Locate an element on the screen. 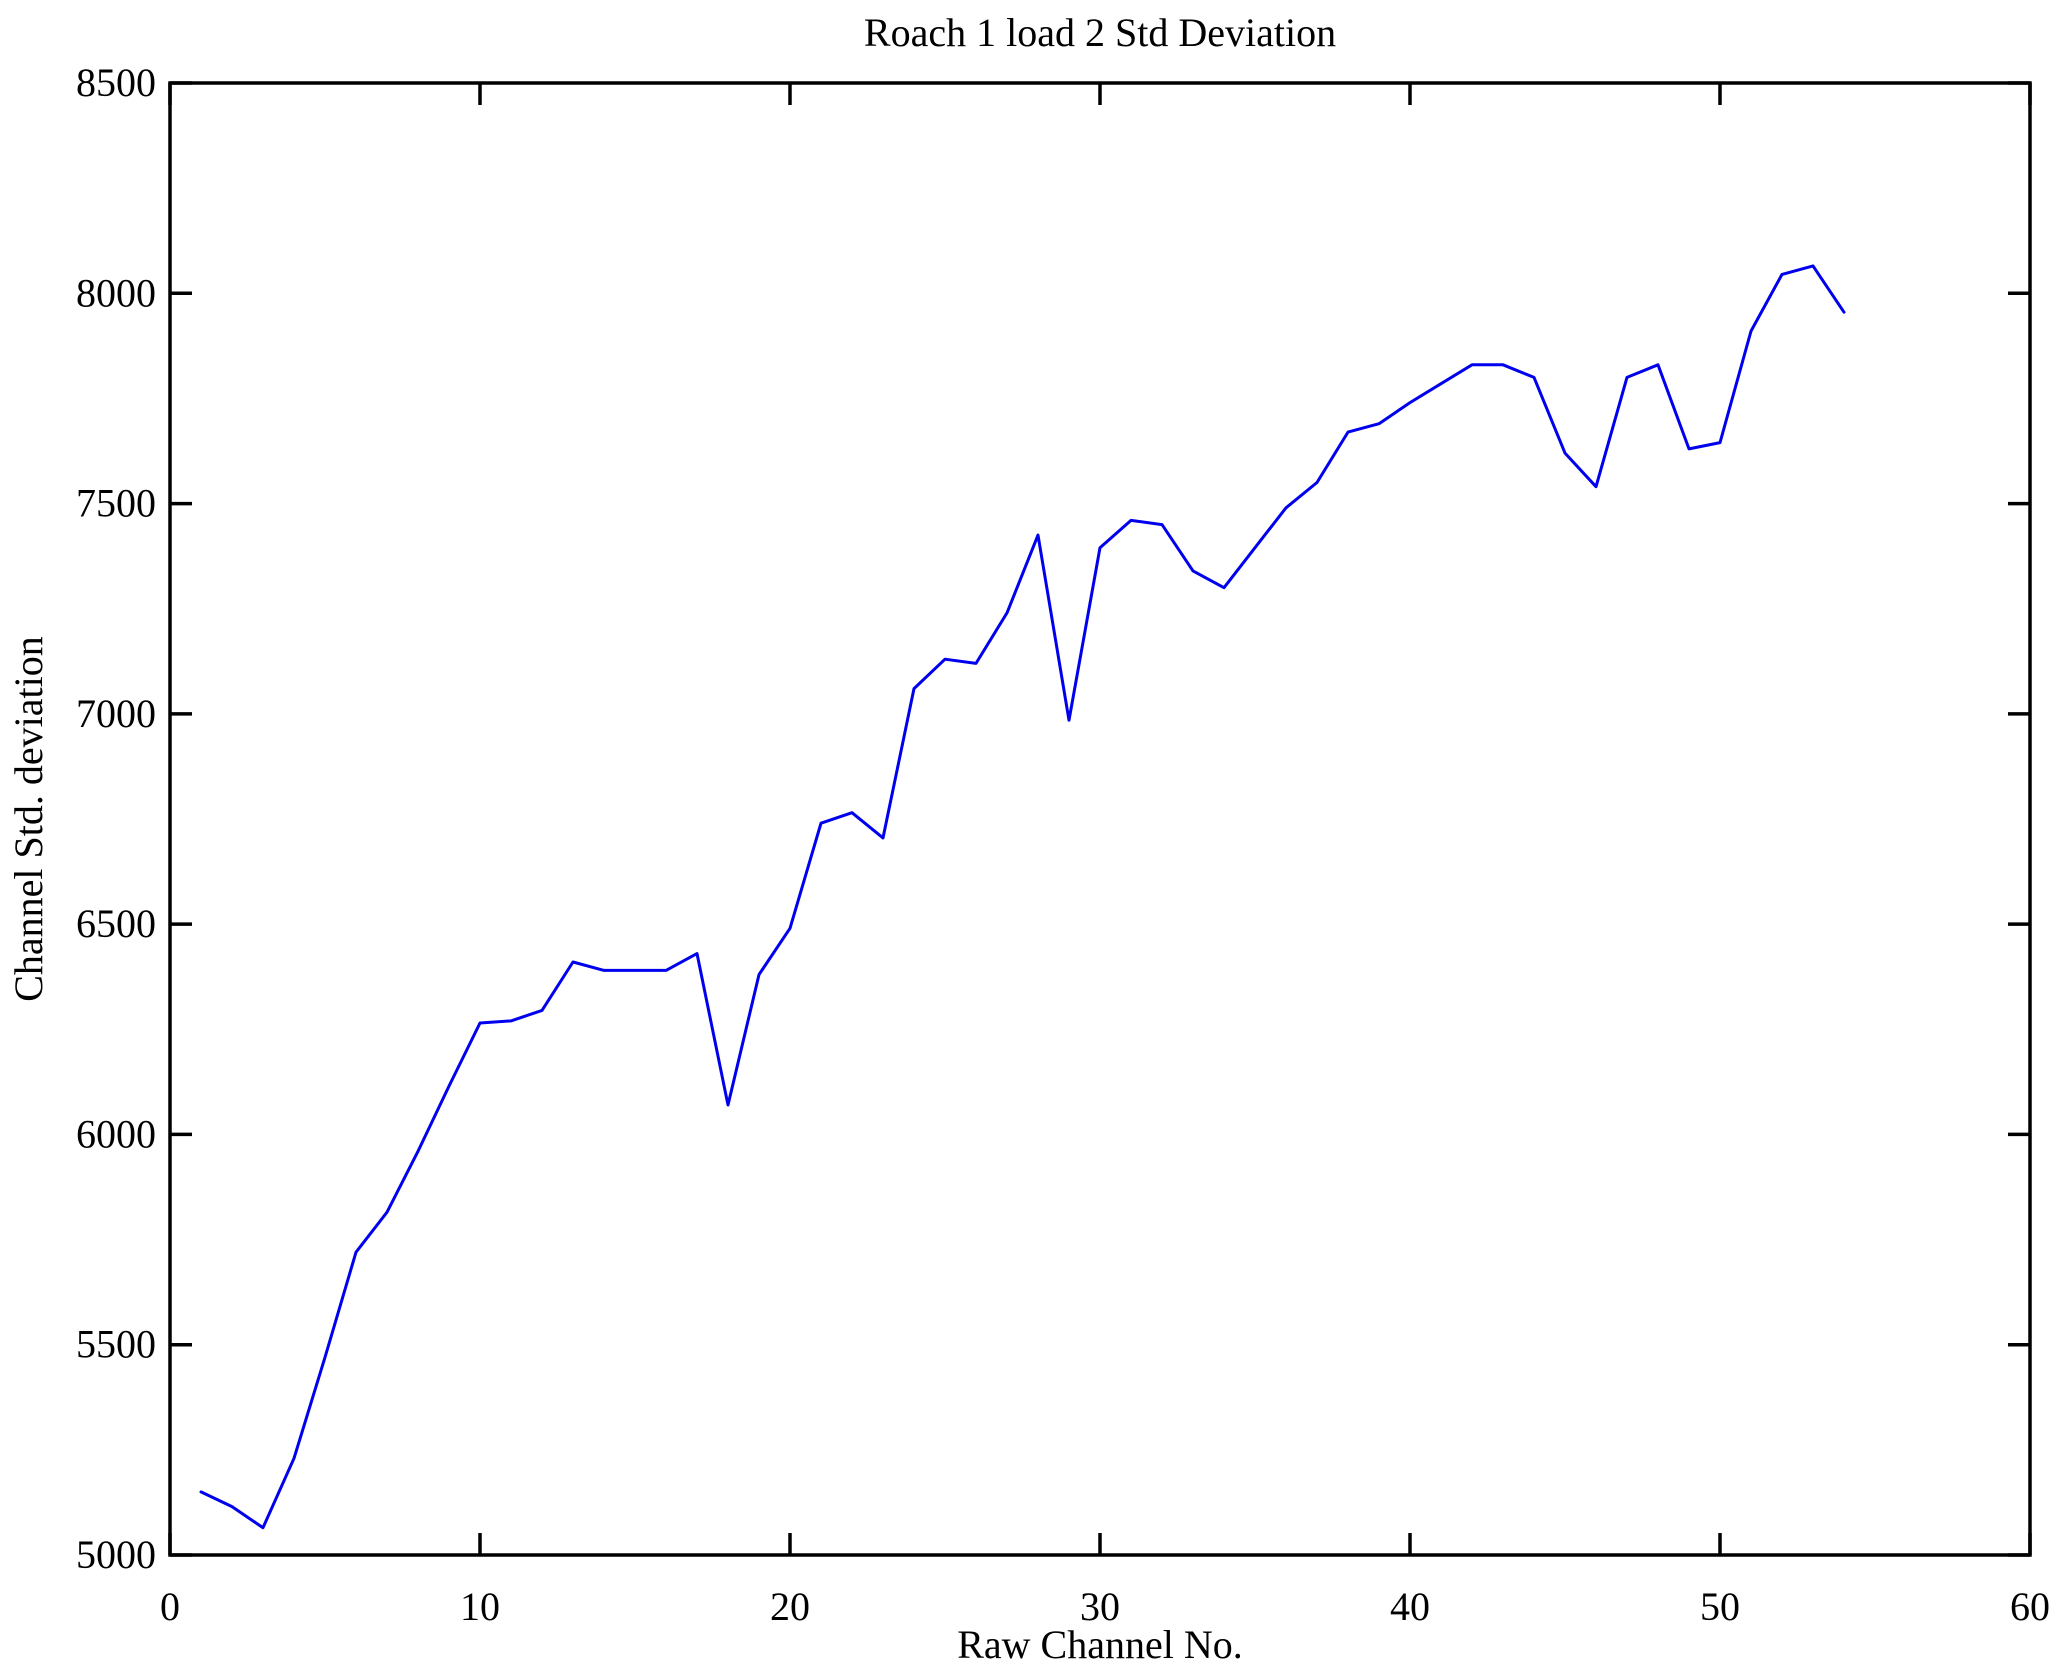 The height and width of the screenshot is (1671, 2067). y-tick-label: 6500 is located at coordinates (116, 923).